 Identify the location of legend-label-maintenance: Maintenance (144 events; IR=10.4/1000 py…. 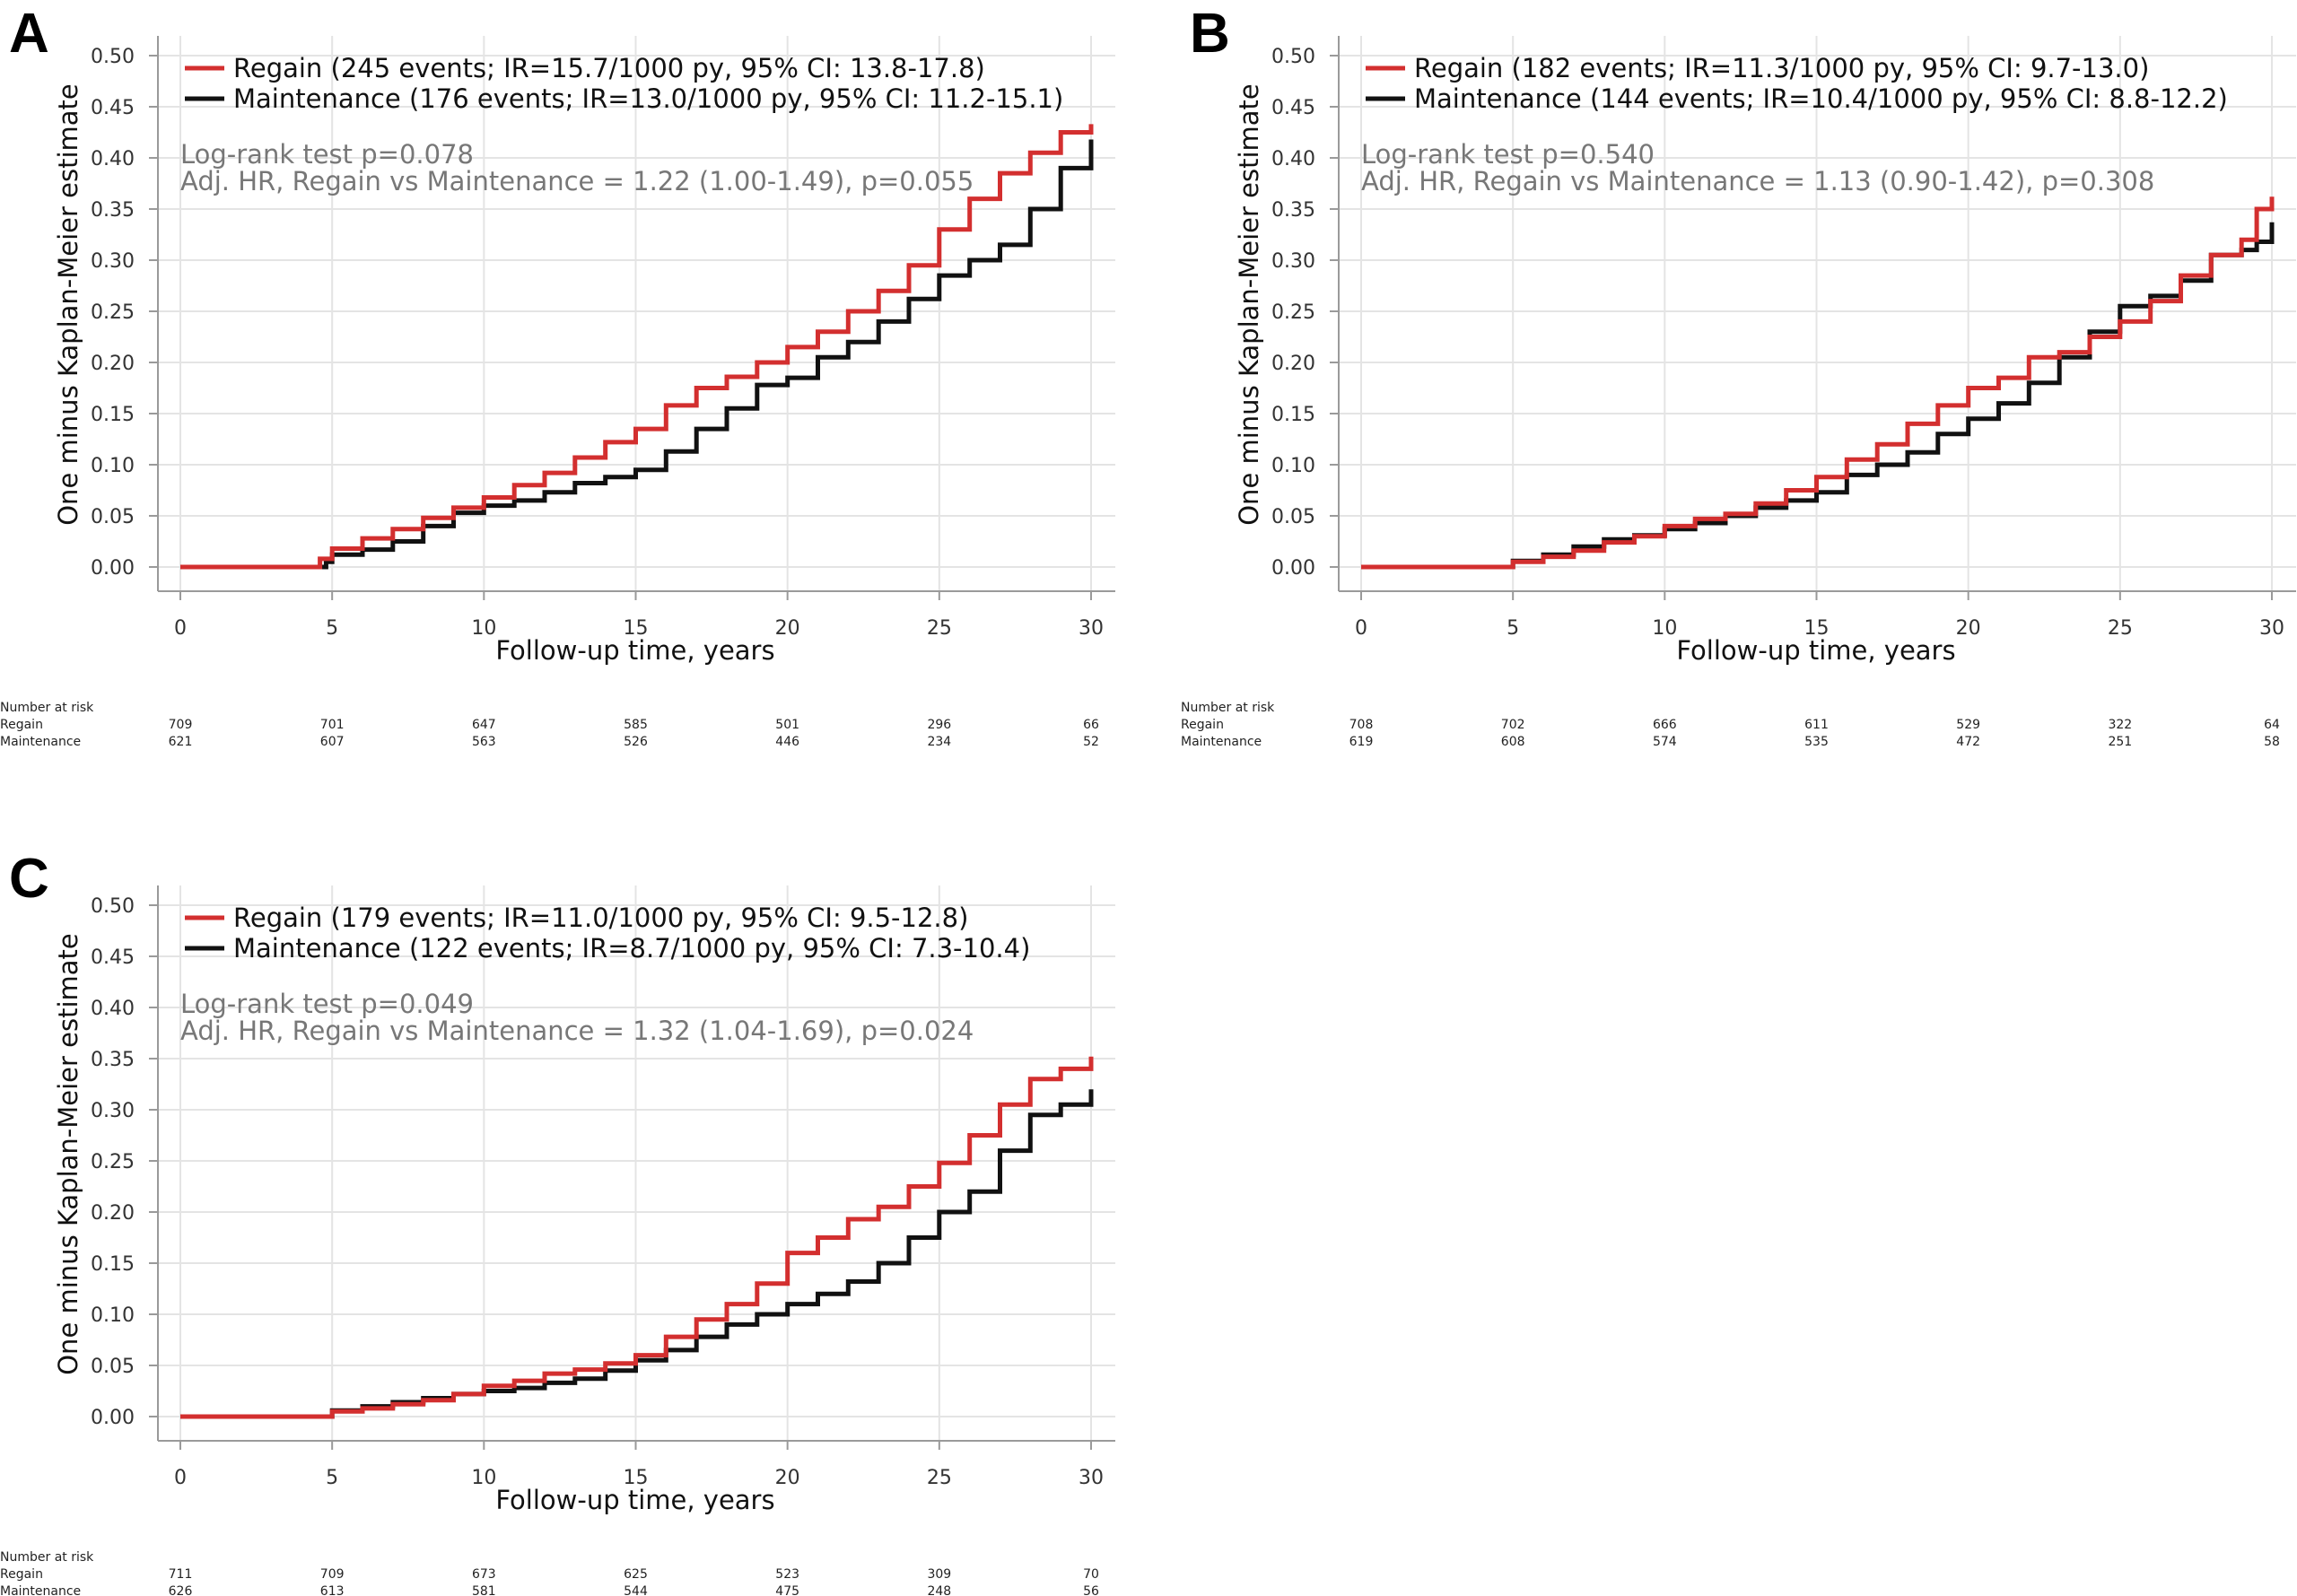
(1821, 98).